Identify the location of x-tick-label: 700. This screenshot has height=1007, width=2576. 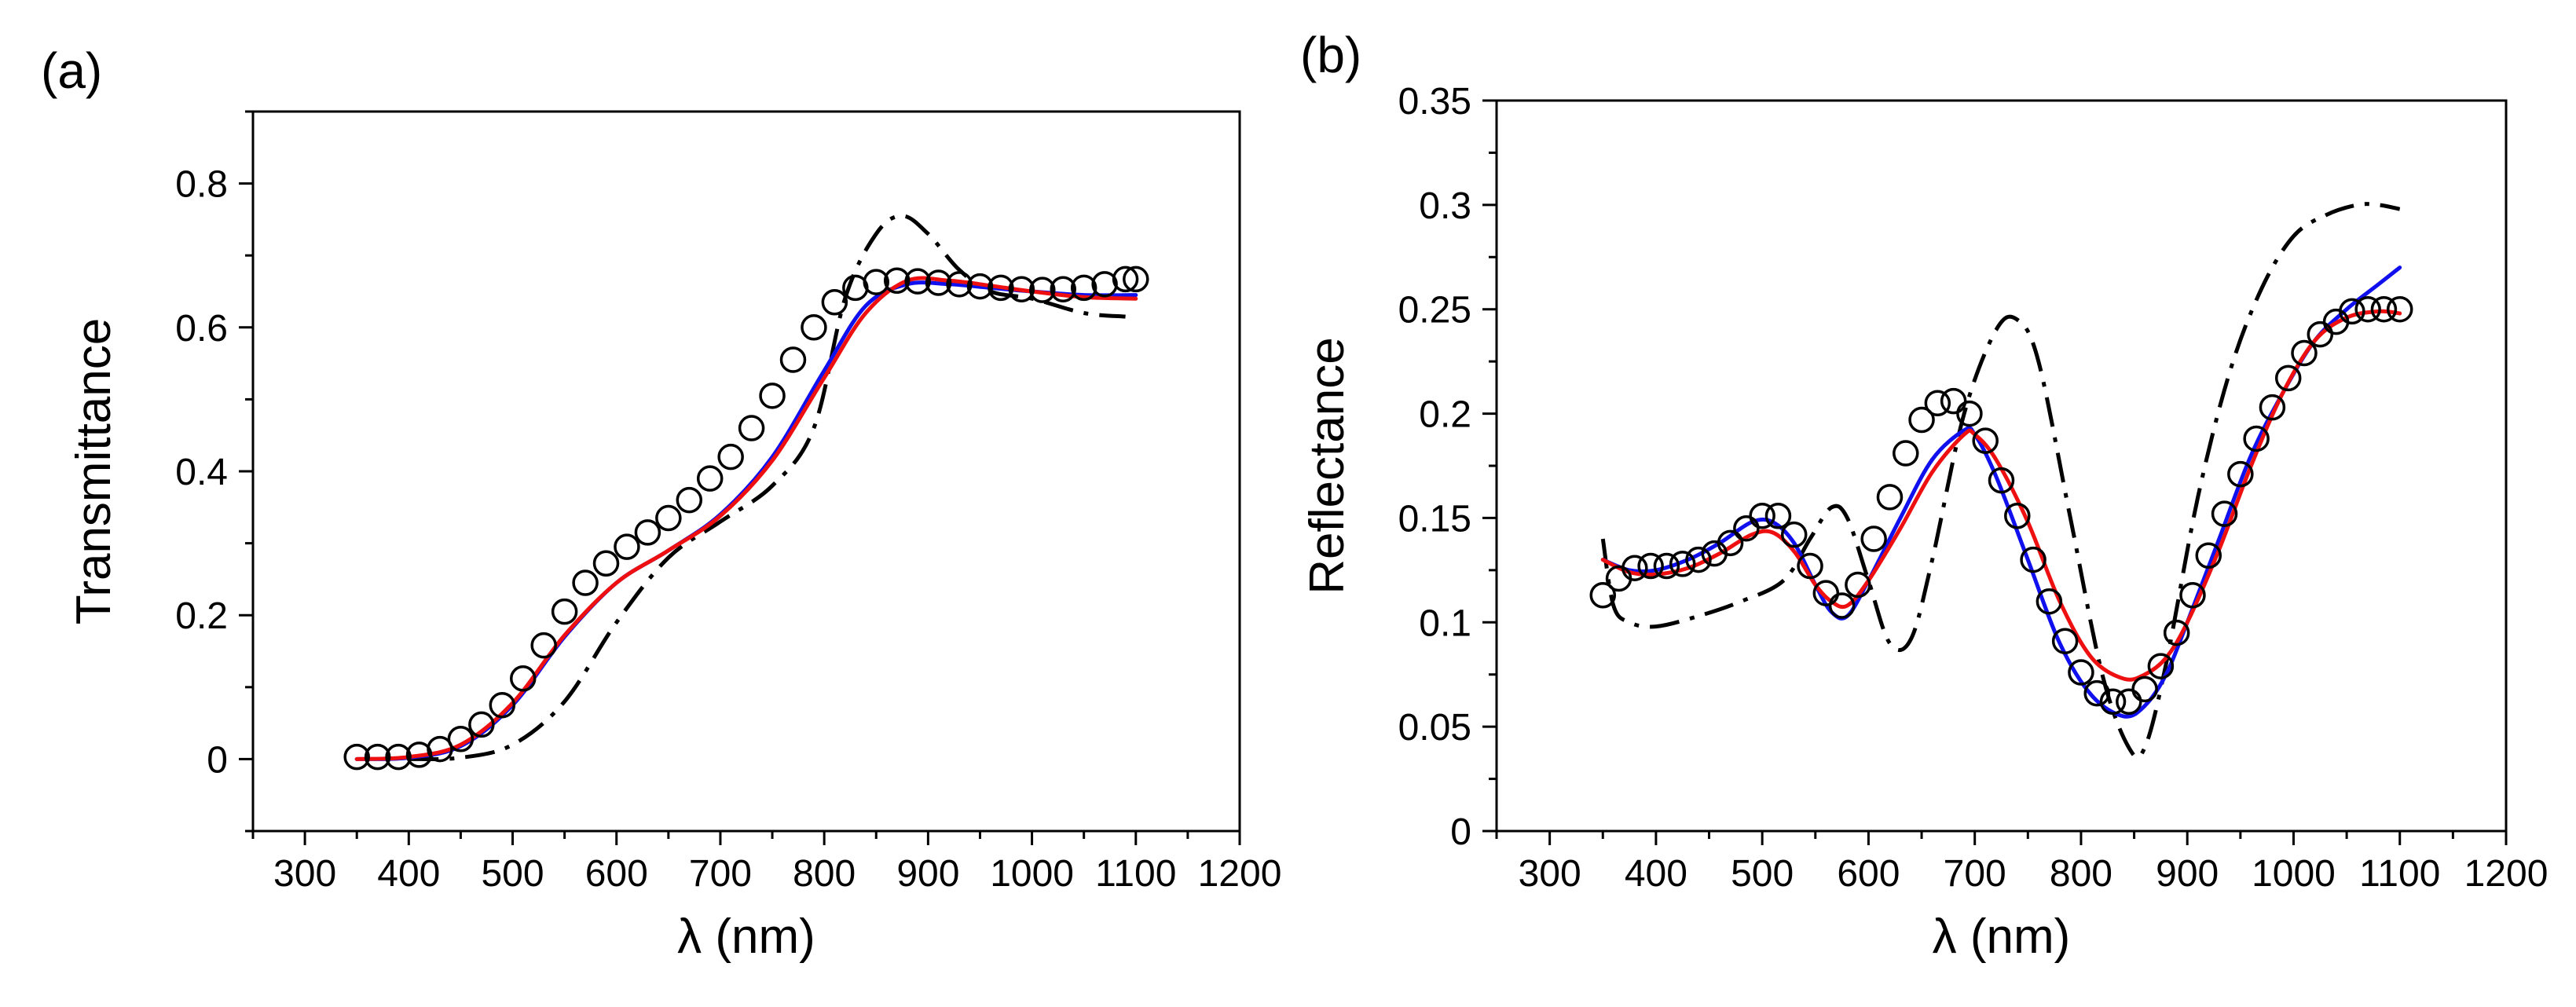
(720, 874).